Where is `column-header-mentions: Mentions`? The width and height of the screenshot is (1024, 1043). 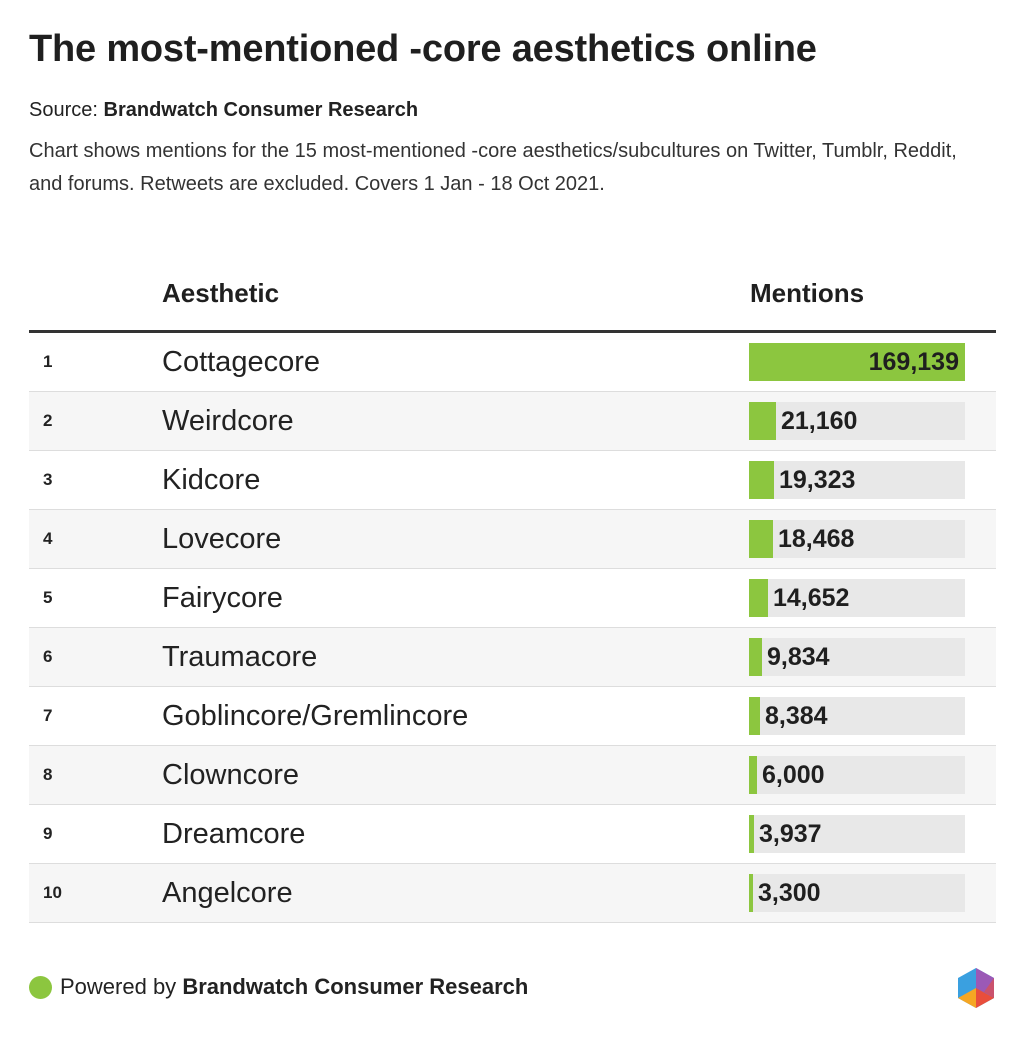
column-header-mentions: Mentions is located at coordinates (807, 293).